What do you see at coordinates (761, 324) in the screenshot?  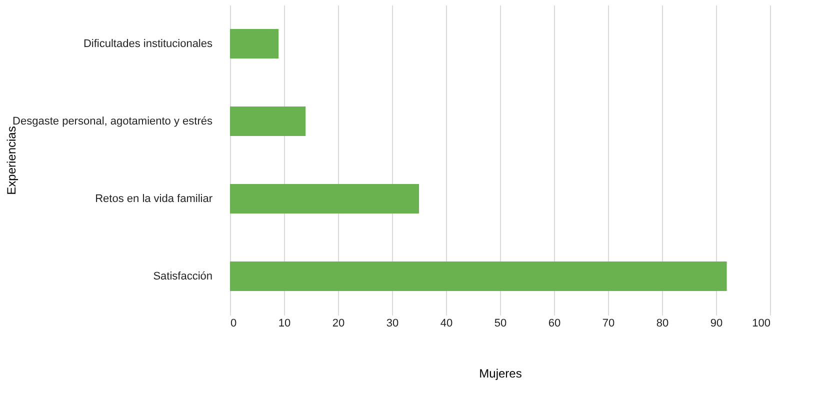 I see `x-tick-label: 100` at bounding box center [761, 324].